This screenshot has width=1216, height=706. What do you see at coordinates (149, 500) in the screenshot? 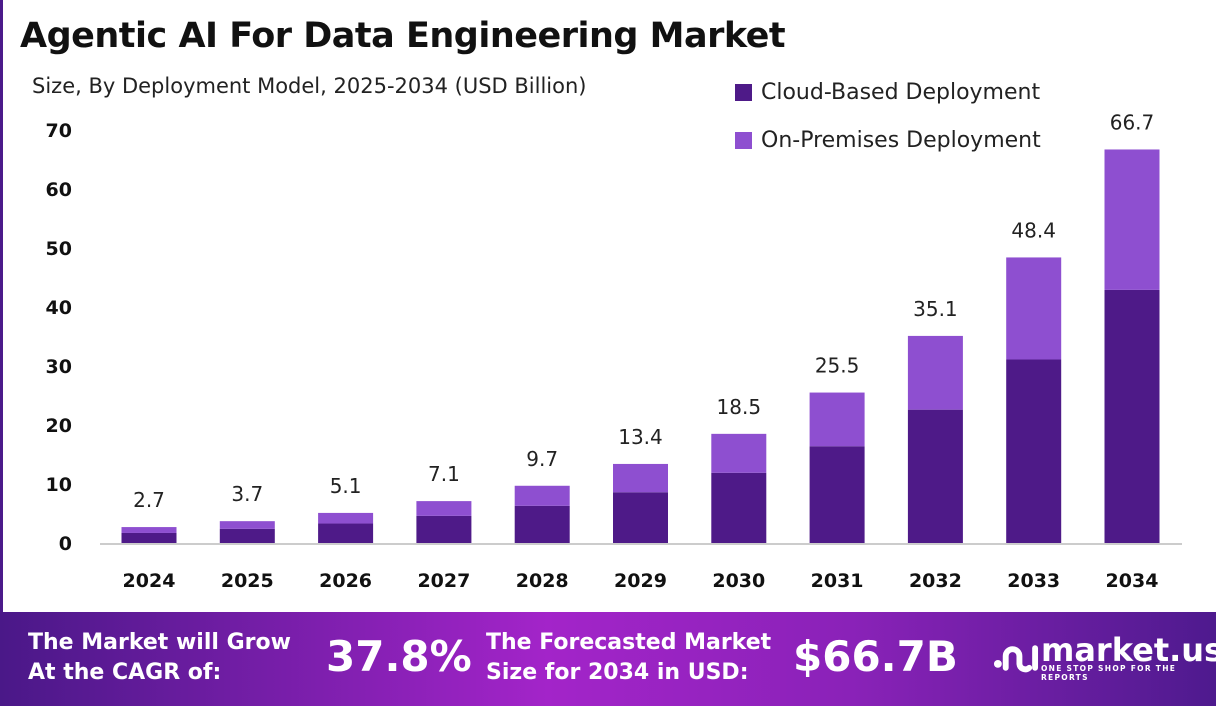
I see `total-label: 2.7` at bounding box center [149, 500].